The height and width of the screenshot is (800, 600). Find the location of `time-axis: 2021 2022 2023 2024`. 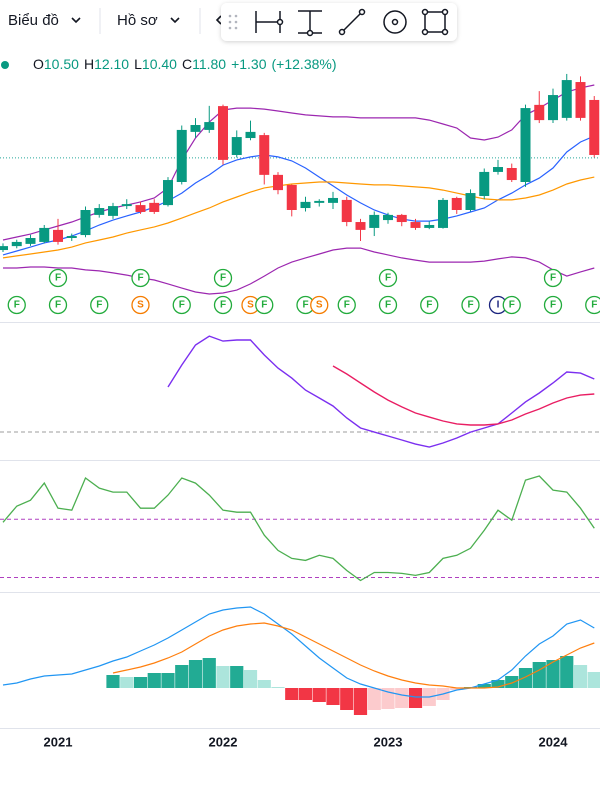

time-axis: 2021 2022 2023 2024 is located at coordinates (306, 741).